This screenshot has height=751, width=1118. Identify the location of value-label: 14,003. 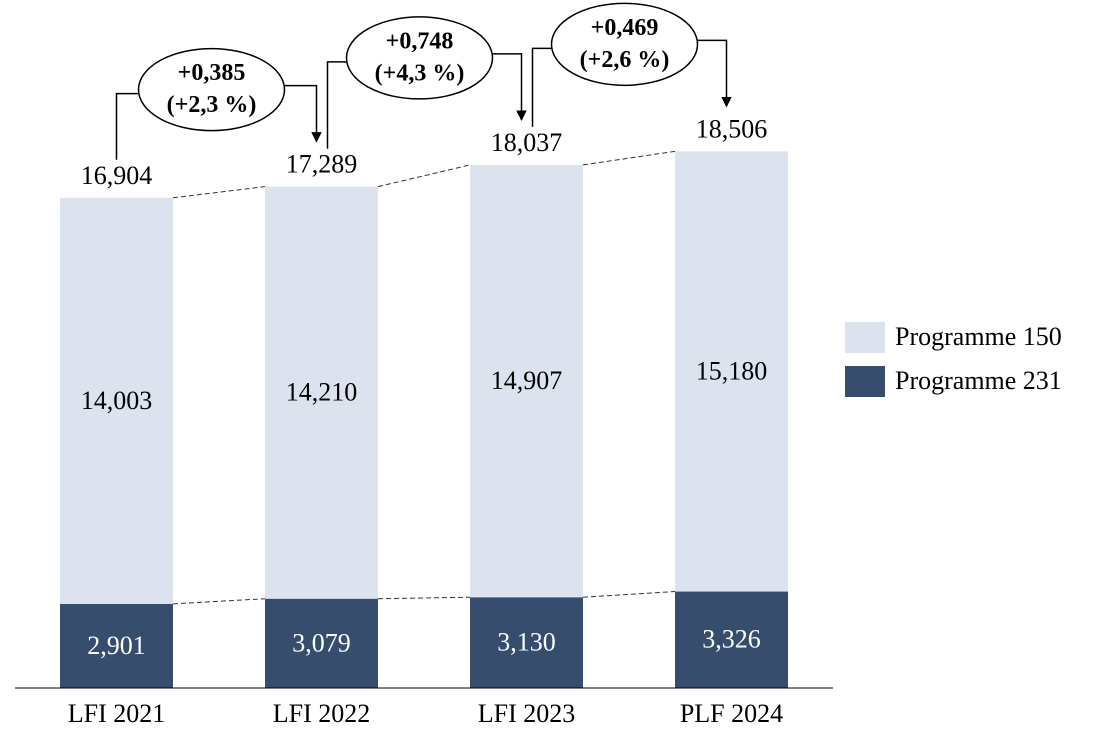
(117, 400).